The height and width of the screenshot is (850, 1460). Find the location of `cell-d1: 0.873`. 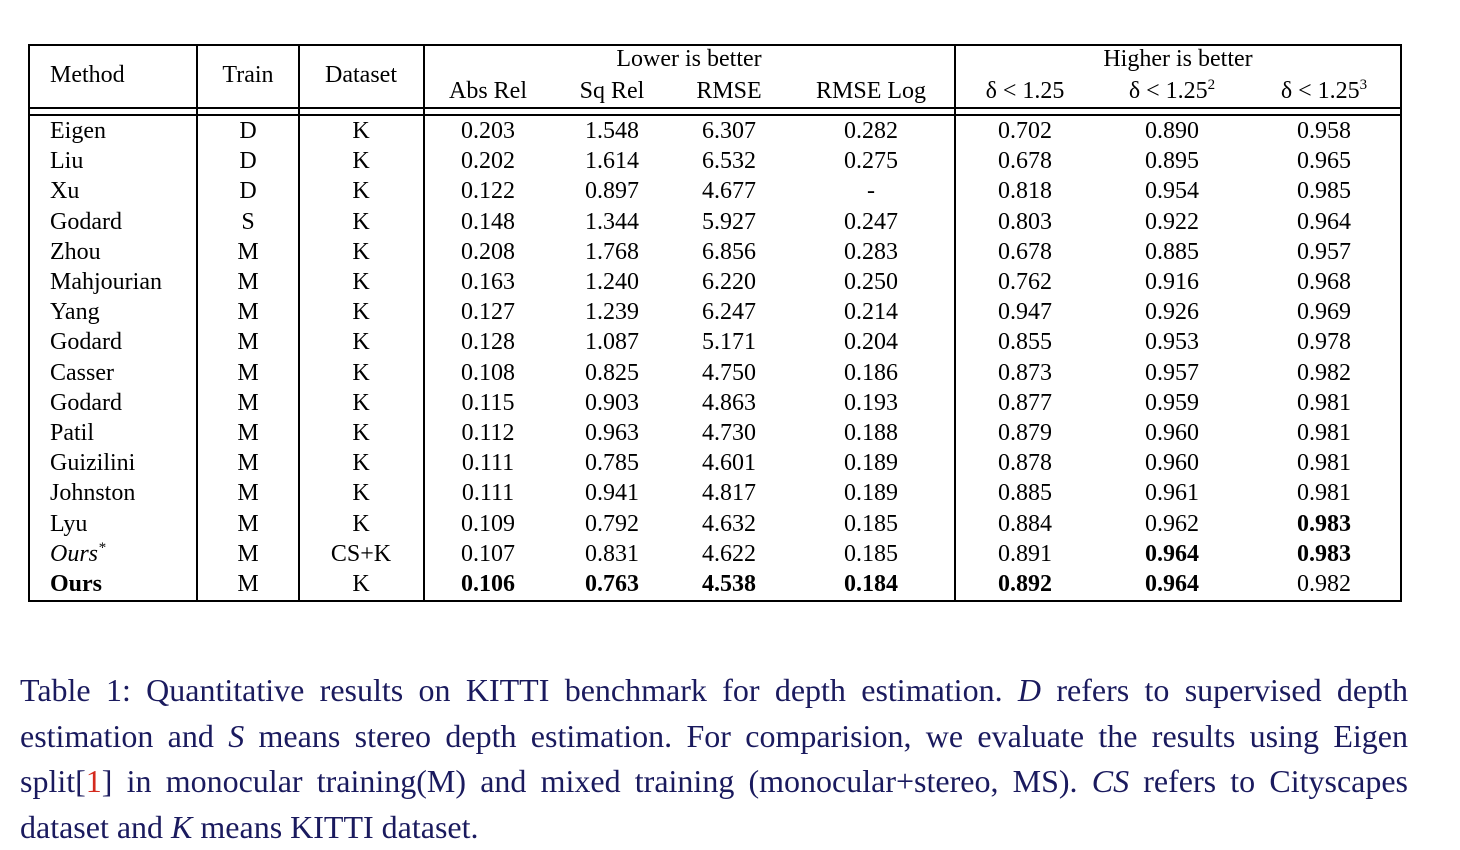

cell-d1: 0.873 is located at coordinates (1025, 373).